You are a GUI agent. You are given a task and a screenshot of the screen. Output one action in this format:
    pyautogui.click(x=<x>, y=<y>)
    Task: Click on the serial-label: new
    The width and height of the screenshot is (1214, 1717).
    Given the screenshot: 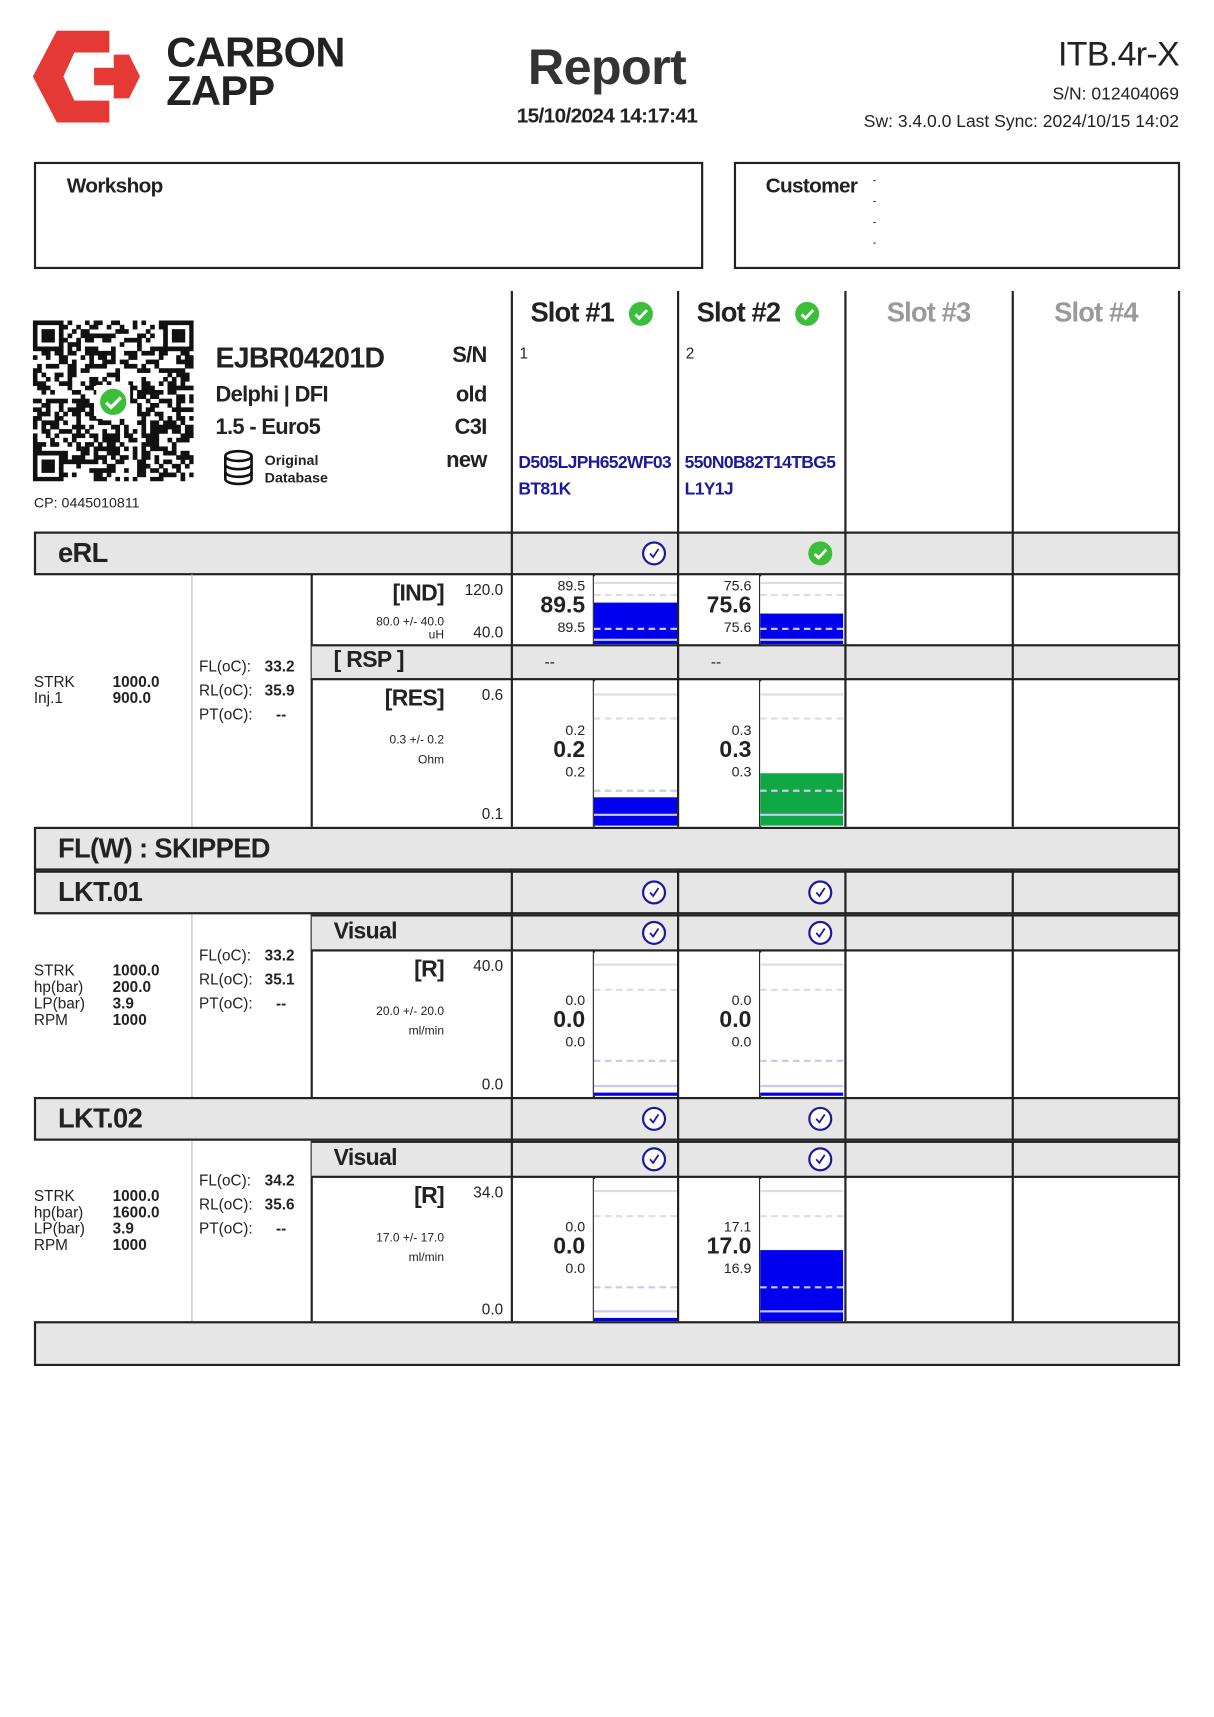 What is the action you would take?
    pyautogui.click(x=466, y=460)
    